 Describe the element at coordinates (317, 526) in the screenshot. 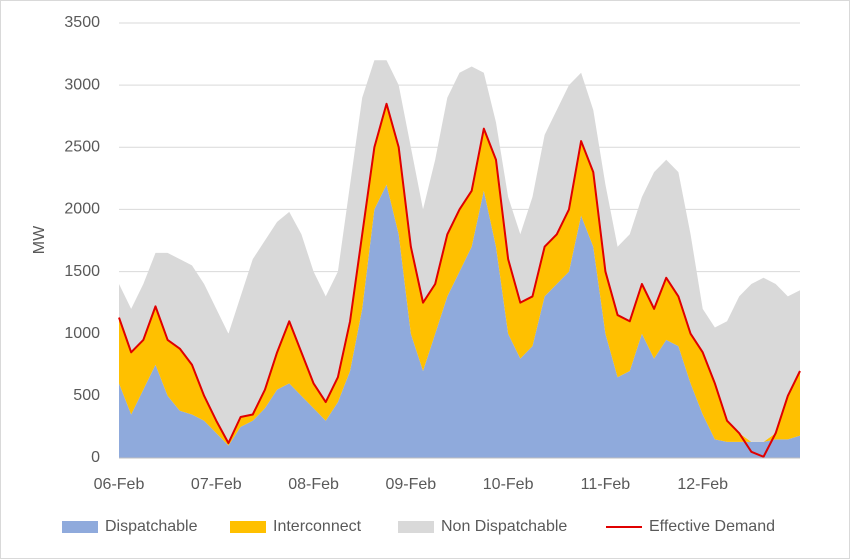

I see `legend-label: Interconnect` at that location.